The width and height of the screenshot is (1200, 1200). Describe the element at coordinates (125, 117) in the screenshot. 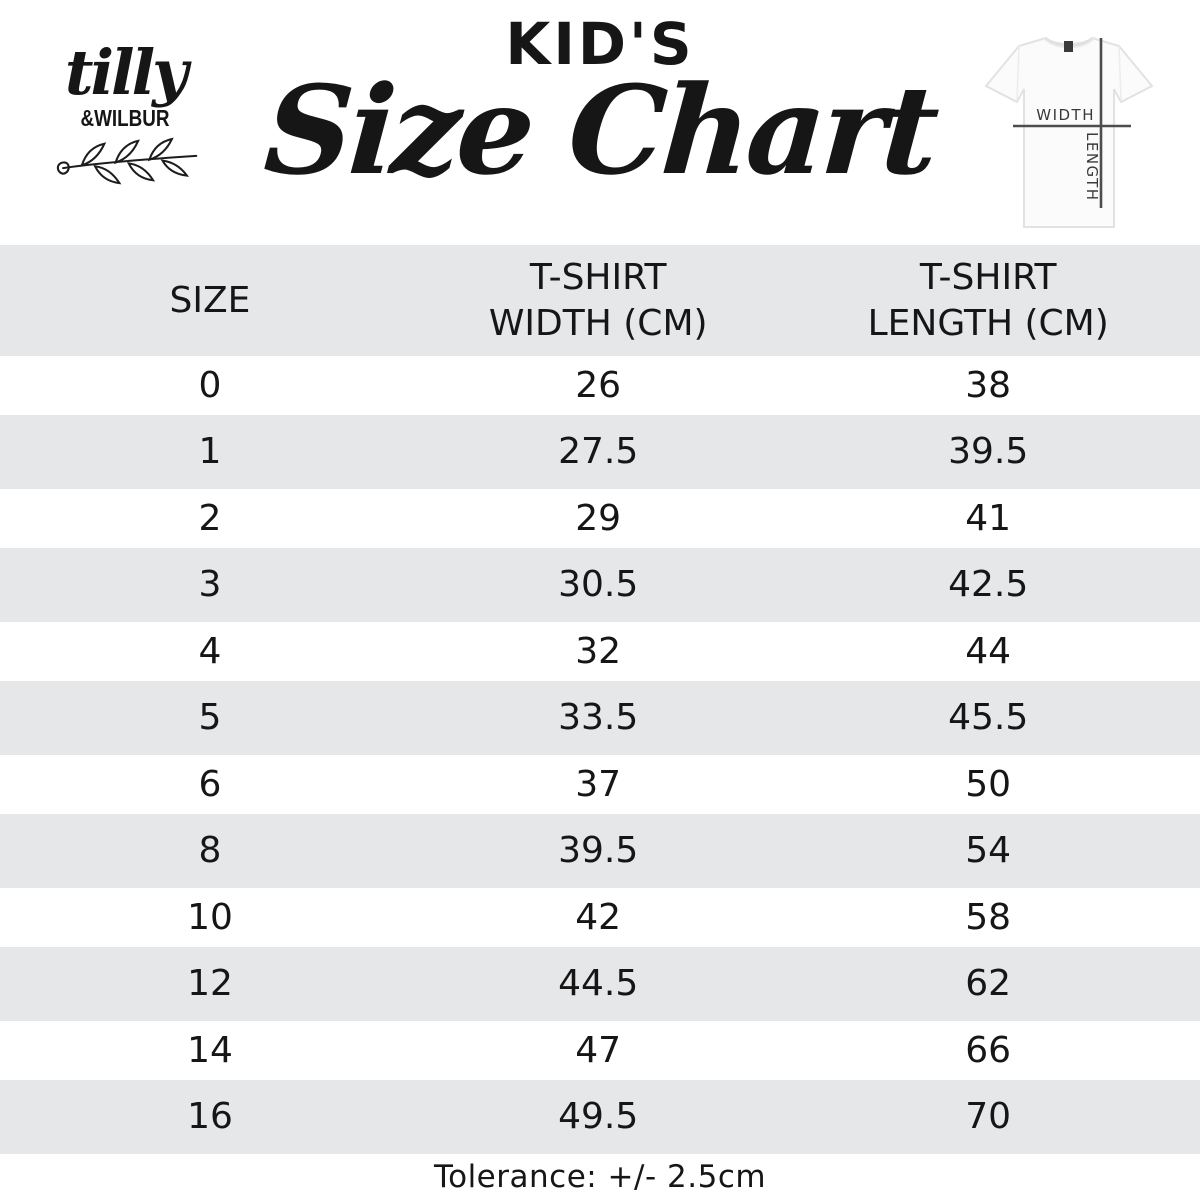

I see `brand-sub-text: &WILBUR` at that location.